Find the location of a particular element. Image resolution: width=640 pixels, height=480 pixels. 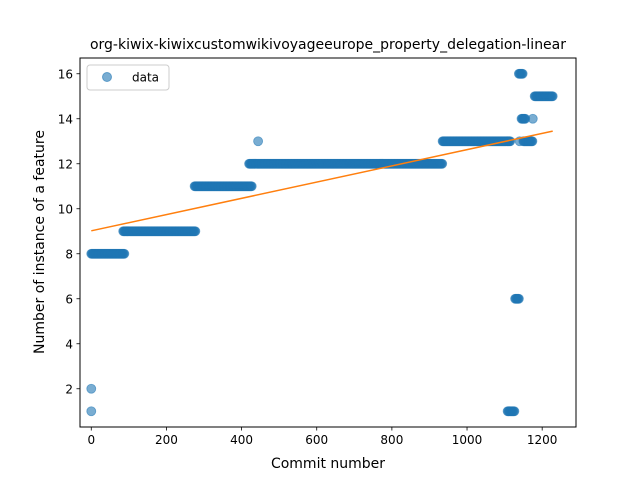

y-tick-label: 6 is located at coordinates (69, 299).